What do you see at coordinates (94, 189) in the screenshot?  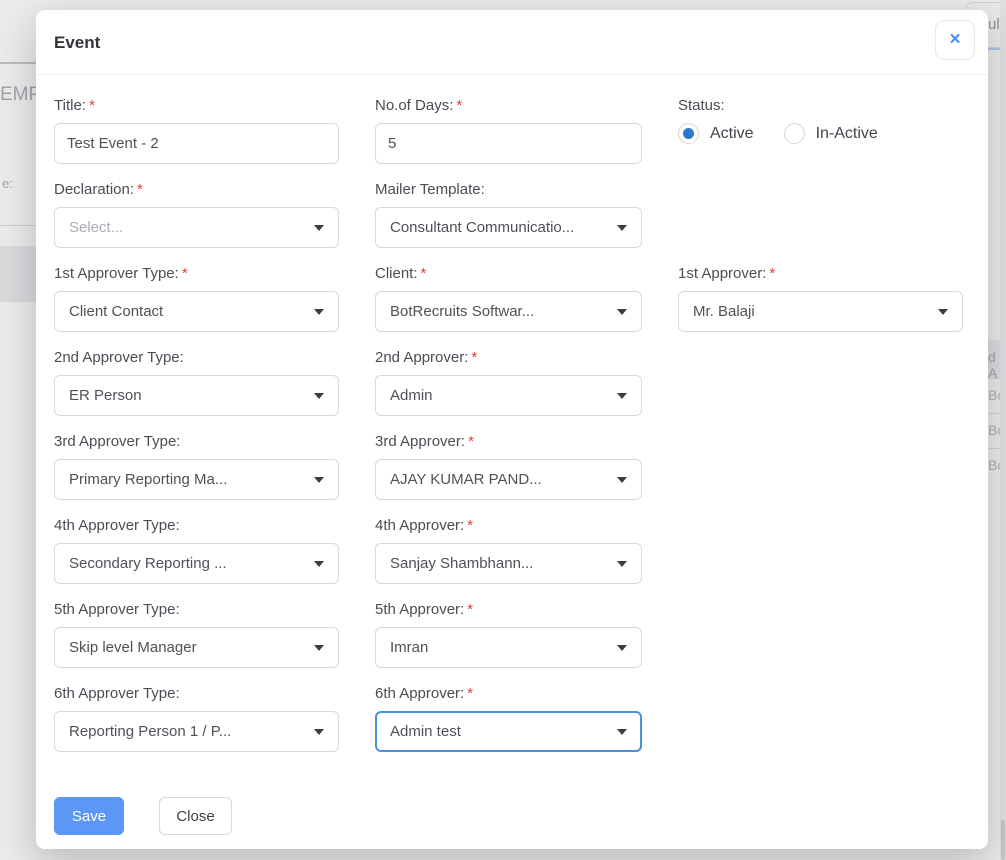 I see `declaration-label-text: Declaration:` at bounding box center [94, 189].